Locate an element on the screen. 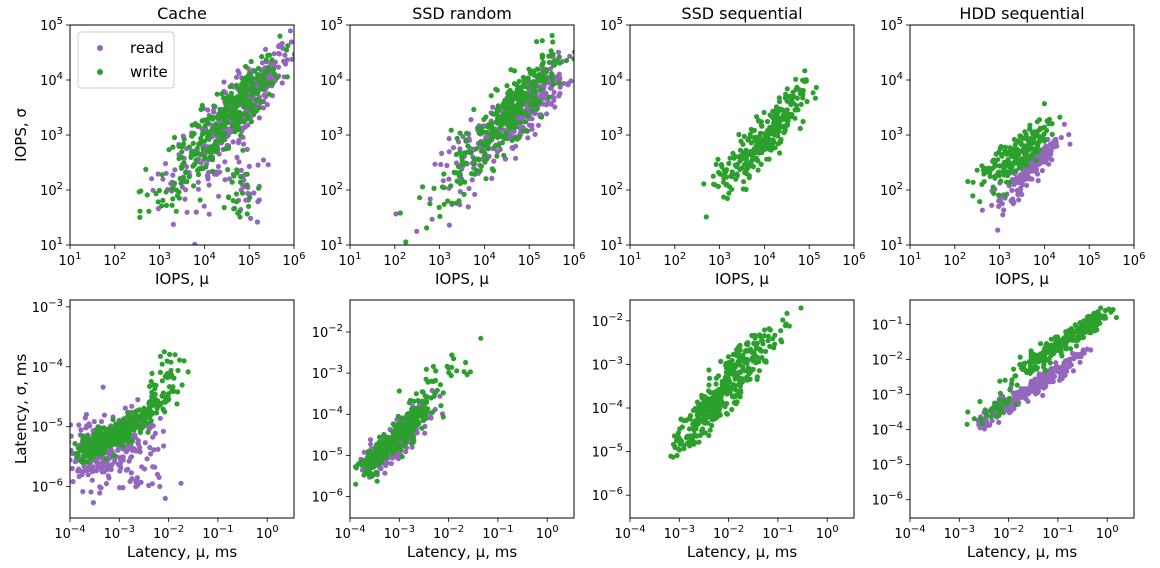  plot-frame is located at coordinates (462, 409).